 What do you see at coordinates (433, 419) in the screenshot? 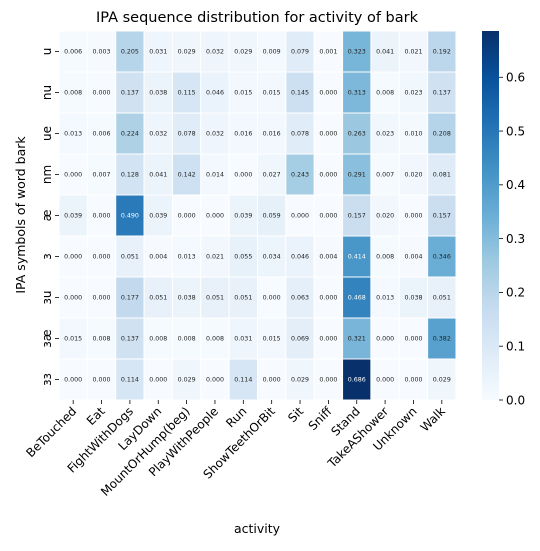
I see `x-tick-label: Walk` at bounding box center [433, 419].